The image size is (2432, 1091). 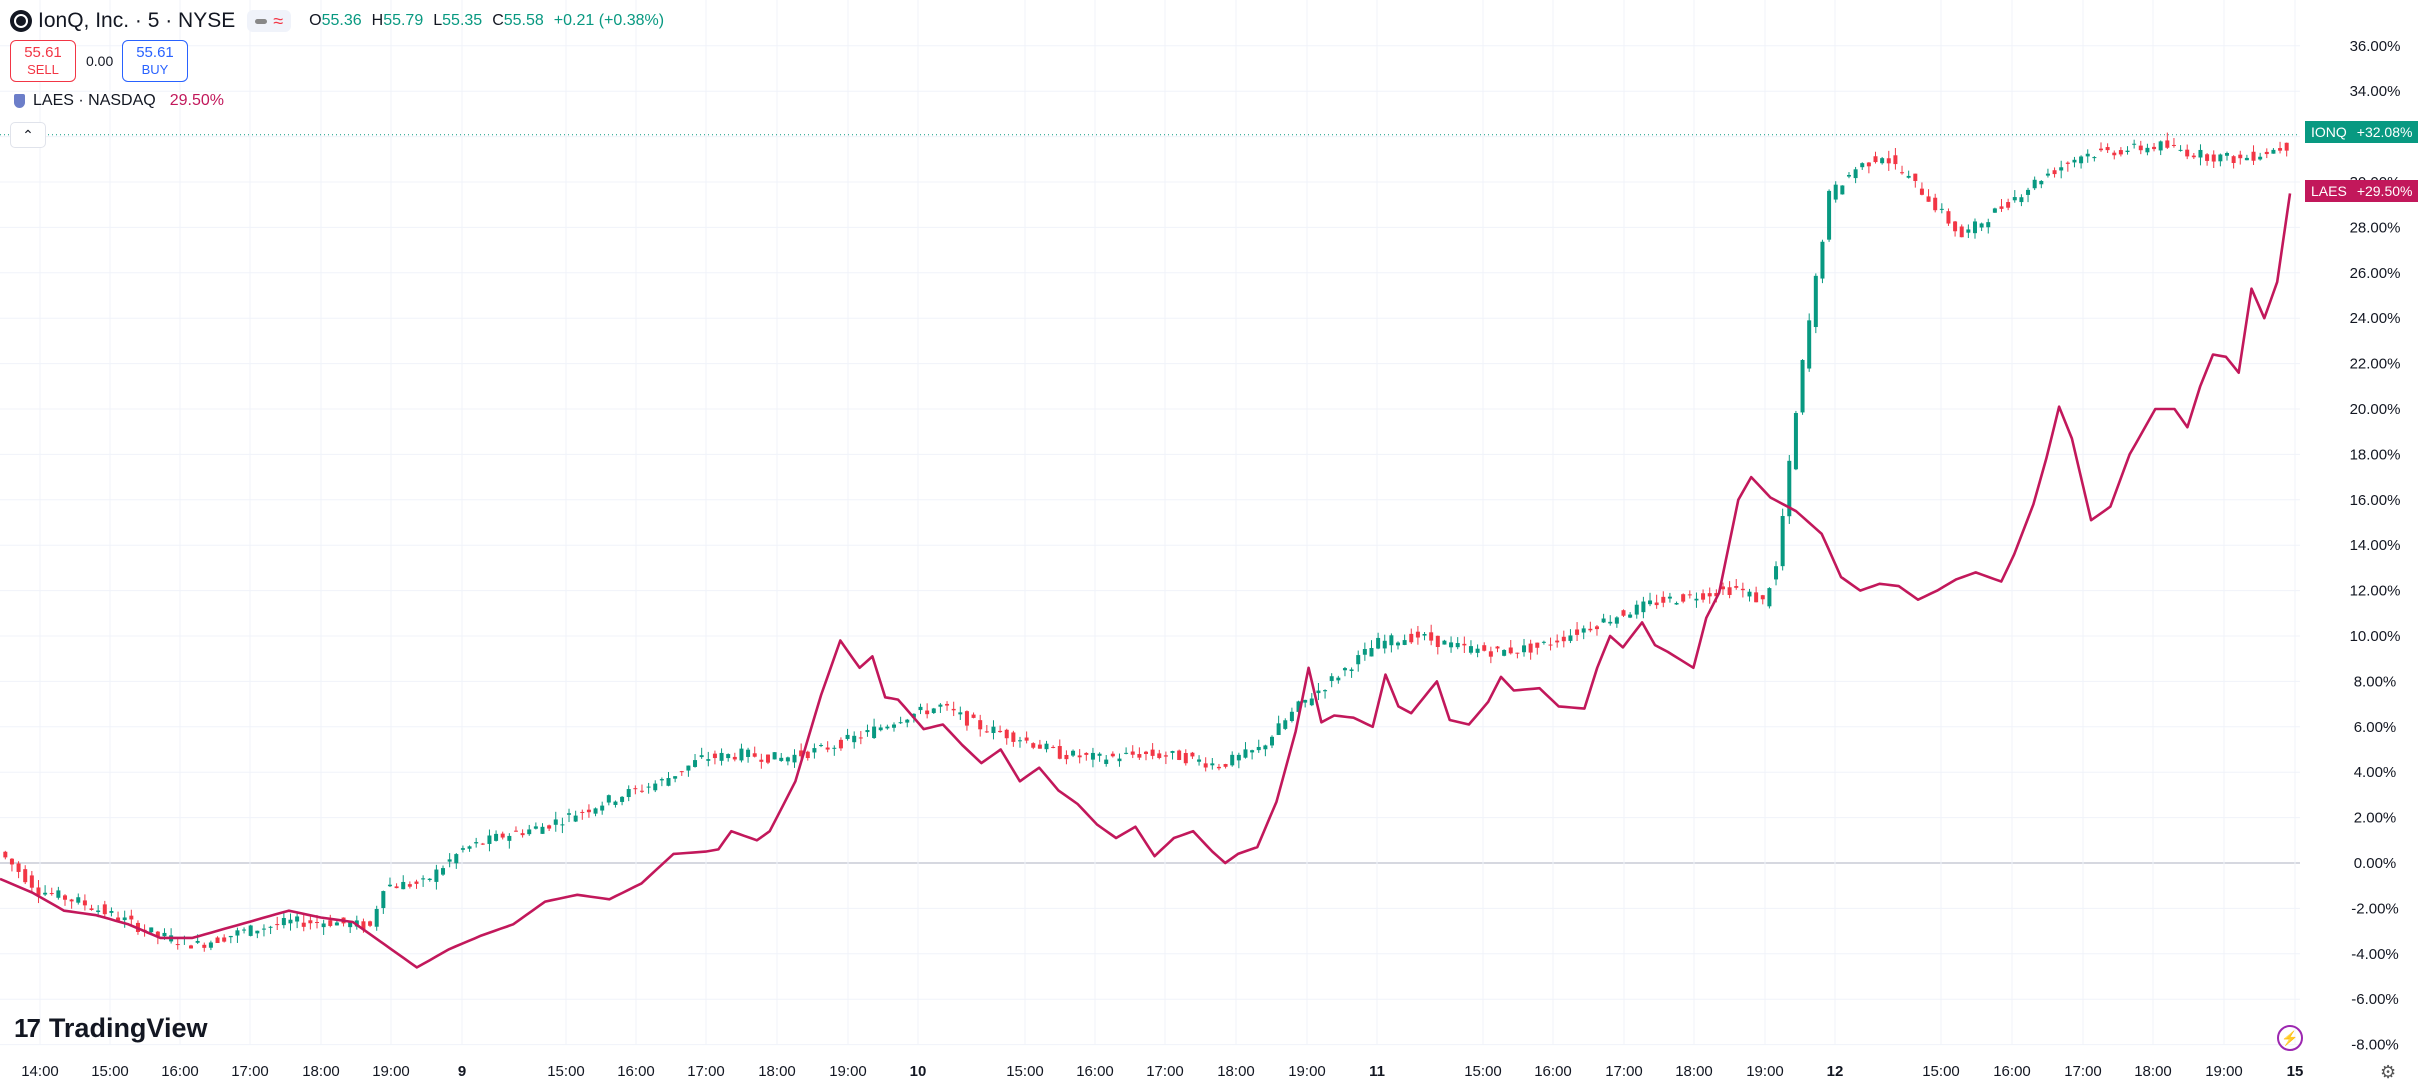 I want to click on laes-price-tag: LAES +29.50%, so click(x=2362, y=191).